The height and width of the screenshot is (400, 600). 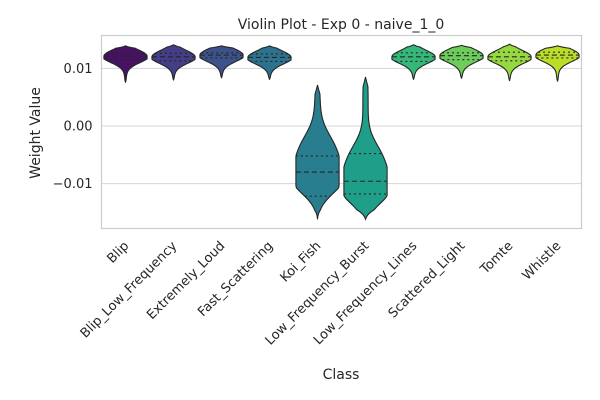 What do you see at coordinates (36, 133) in the screenshot?
I see `y-axis-label: Weight Value` at bounding box center [36, 133].